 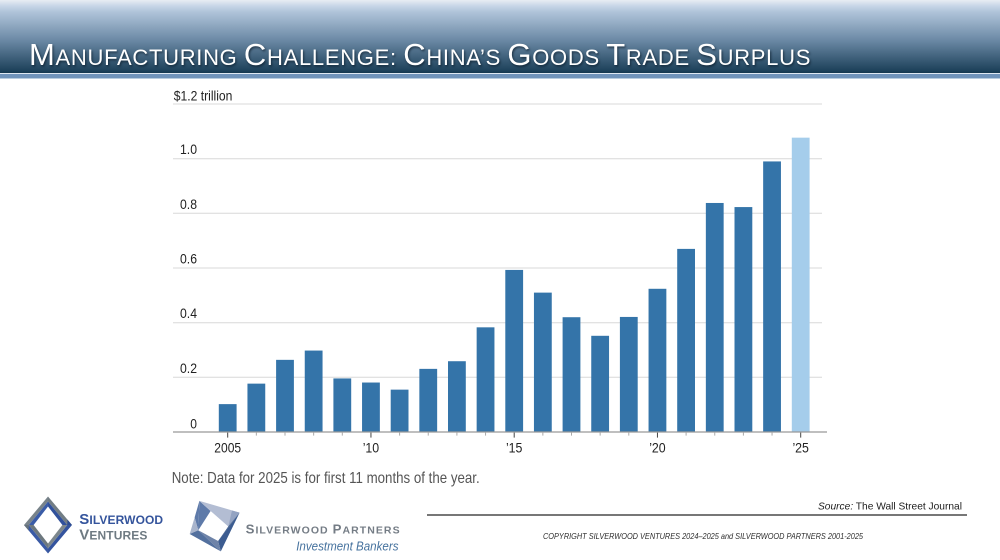 What do you see at coordinates (323, 529) in the screenshot?
I see `svg-text: SILVERWOOD PARTNERS` at bounding box center [323, 529].